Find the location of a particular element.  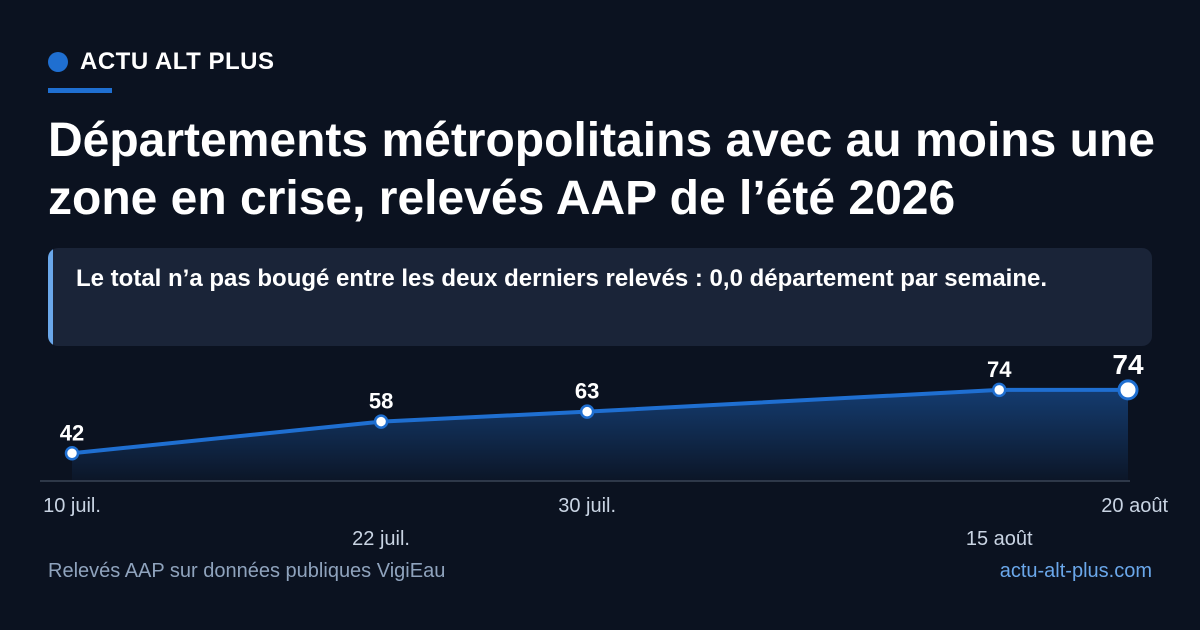

x-tick-label: 22 juil. is located at coordinates (381, 539).